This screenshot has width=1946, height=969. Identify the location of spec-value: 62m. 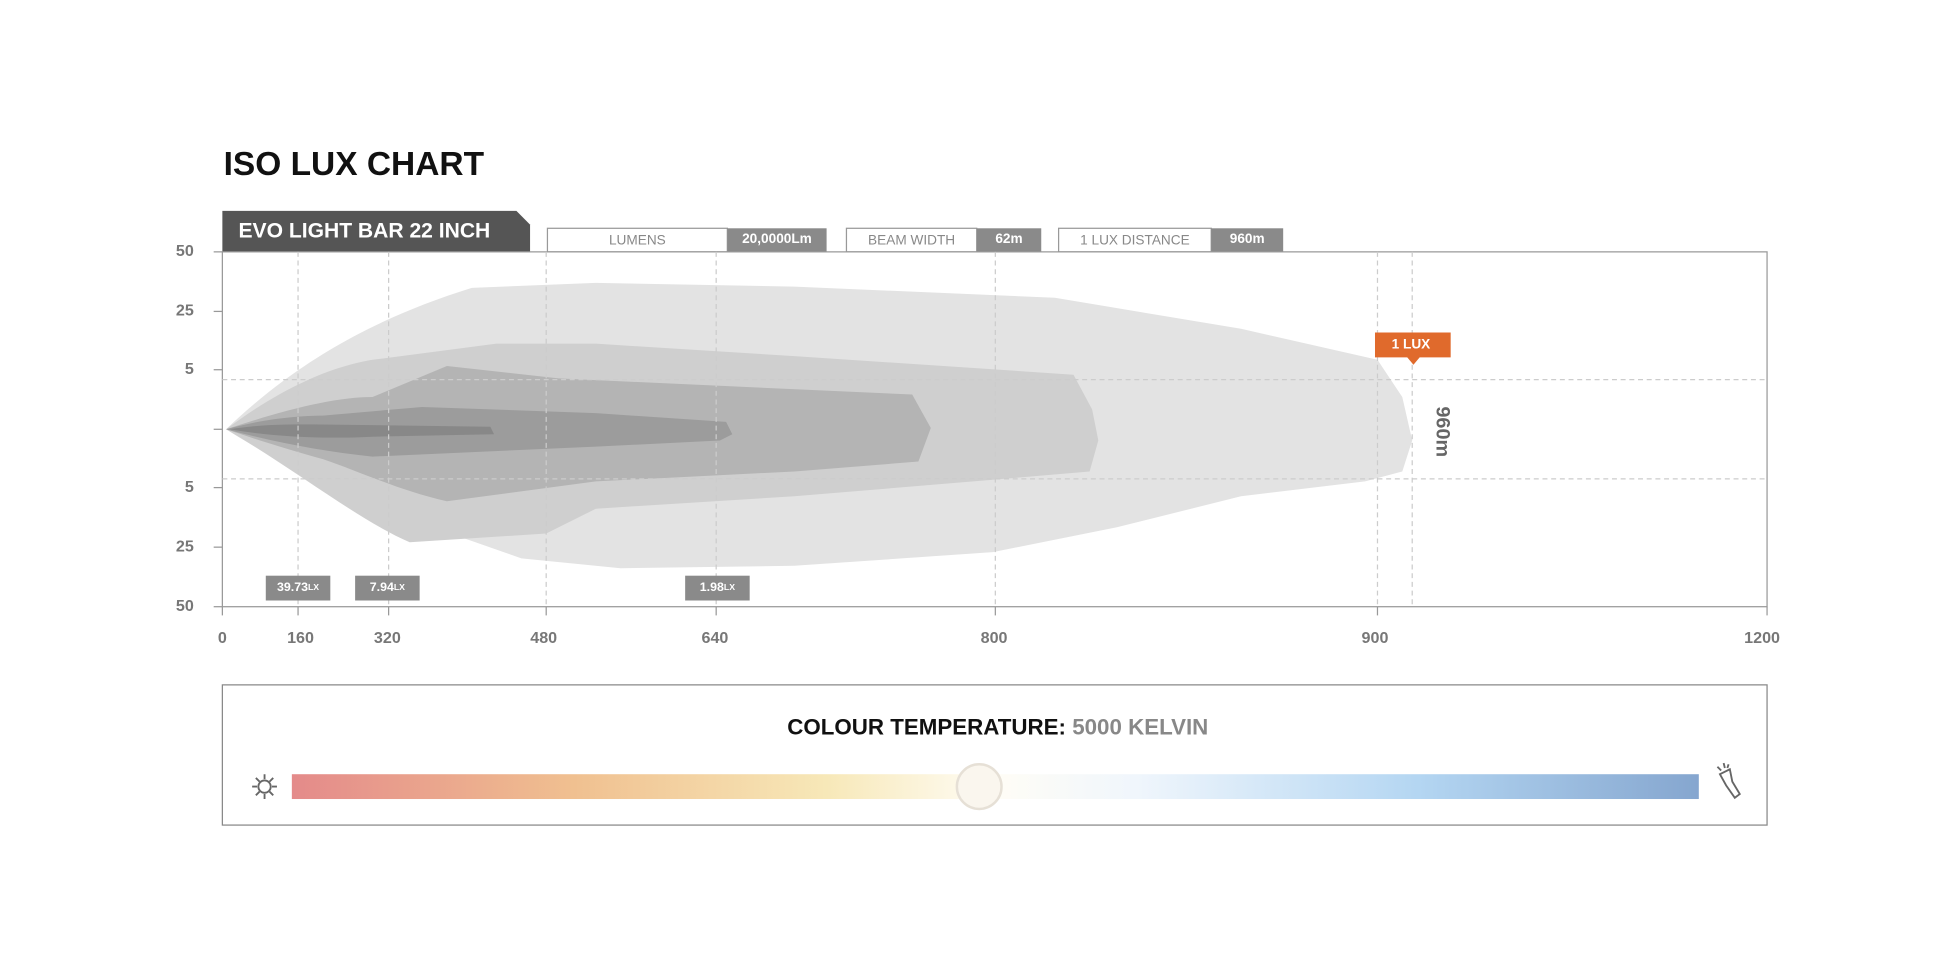
(1008, 238).